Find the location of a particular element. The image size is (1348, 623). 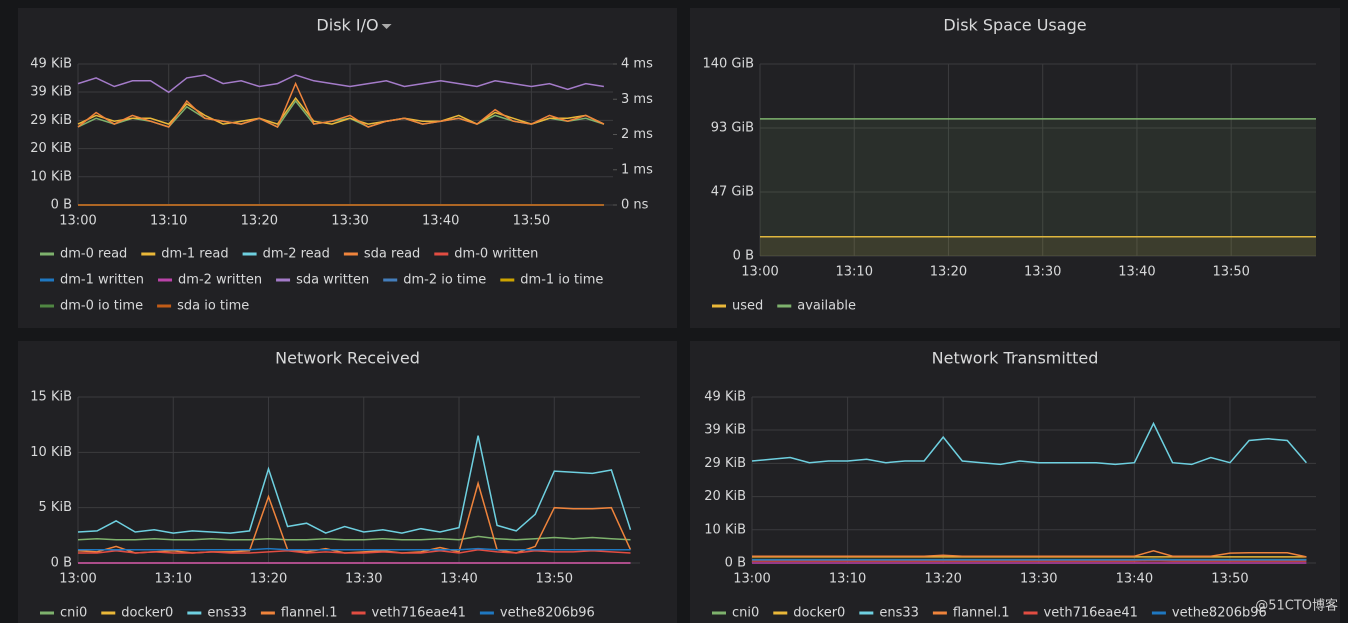

legend-label: sda written is located at coordinates (332, 280).